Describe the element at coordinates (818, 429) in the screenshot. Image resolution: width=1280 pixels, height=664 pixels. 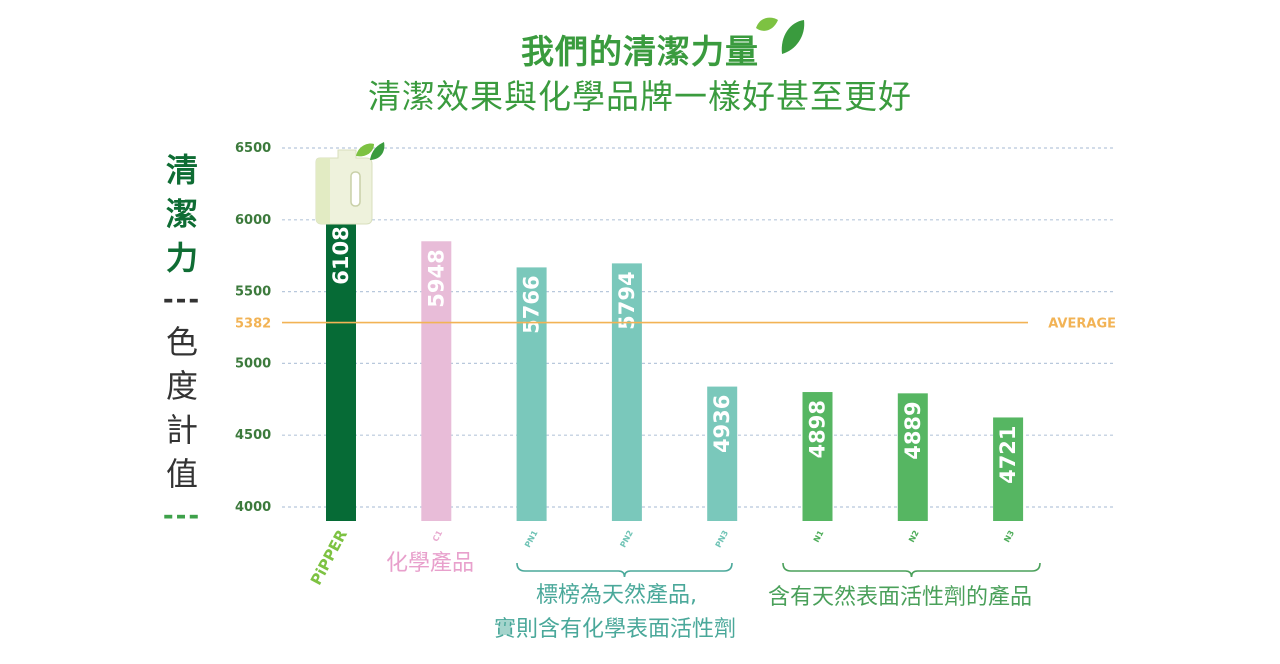
I see `value-label: 4898` at that location.